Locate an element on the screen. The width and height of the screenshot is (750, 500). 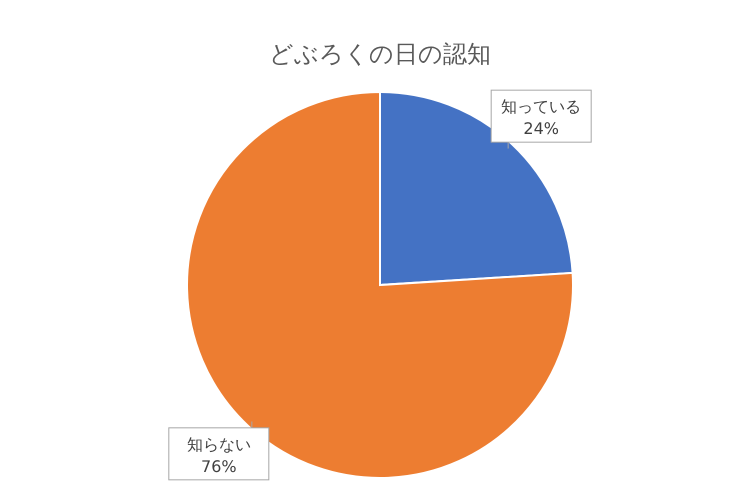
data-label: 76% is located at coordinates (219, 466).